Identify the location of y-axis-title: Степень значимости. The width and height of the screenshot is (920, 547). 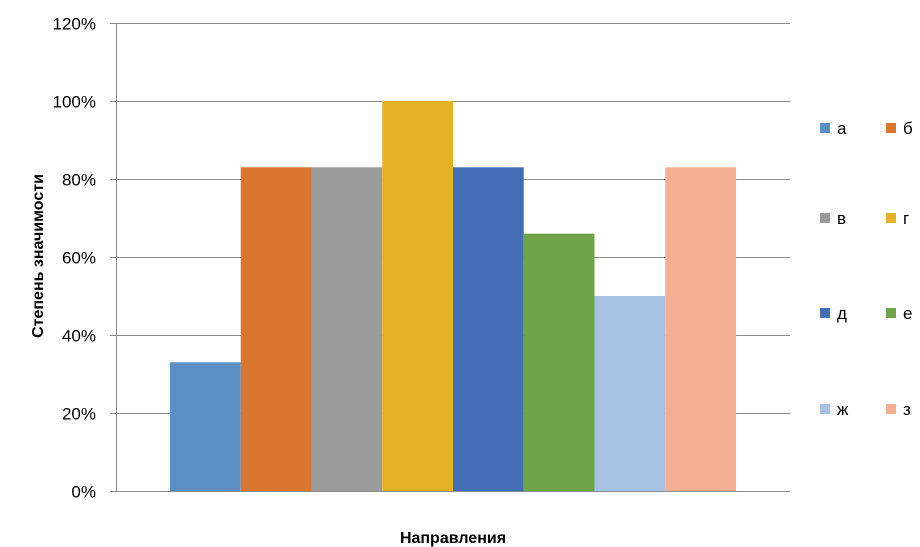
(38, 256).